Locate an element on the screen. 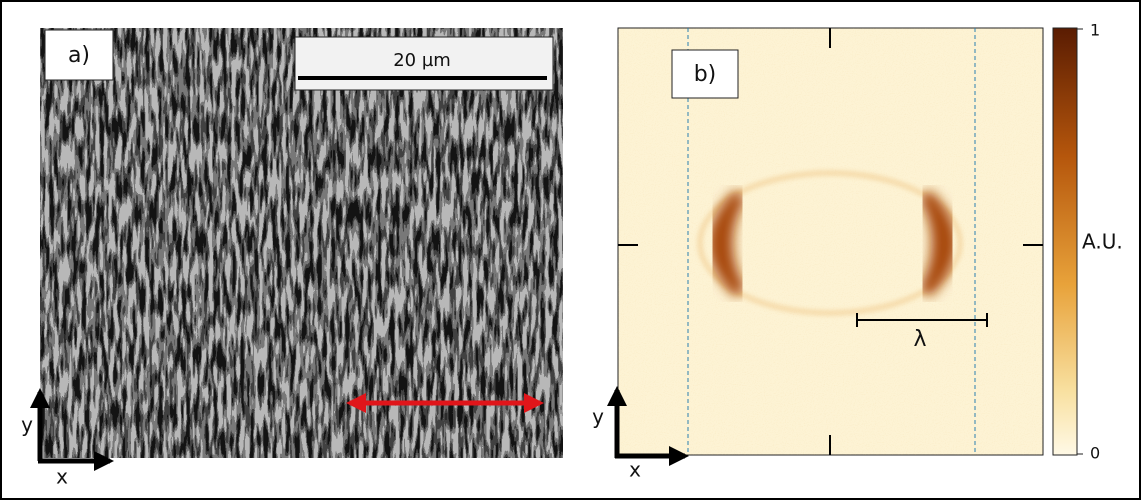 This screenshot has height=500, width=1141. panel-label: a) is located at coordinates (79, 55).